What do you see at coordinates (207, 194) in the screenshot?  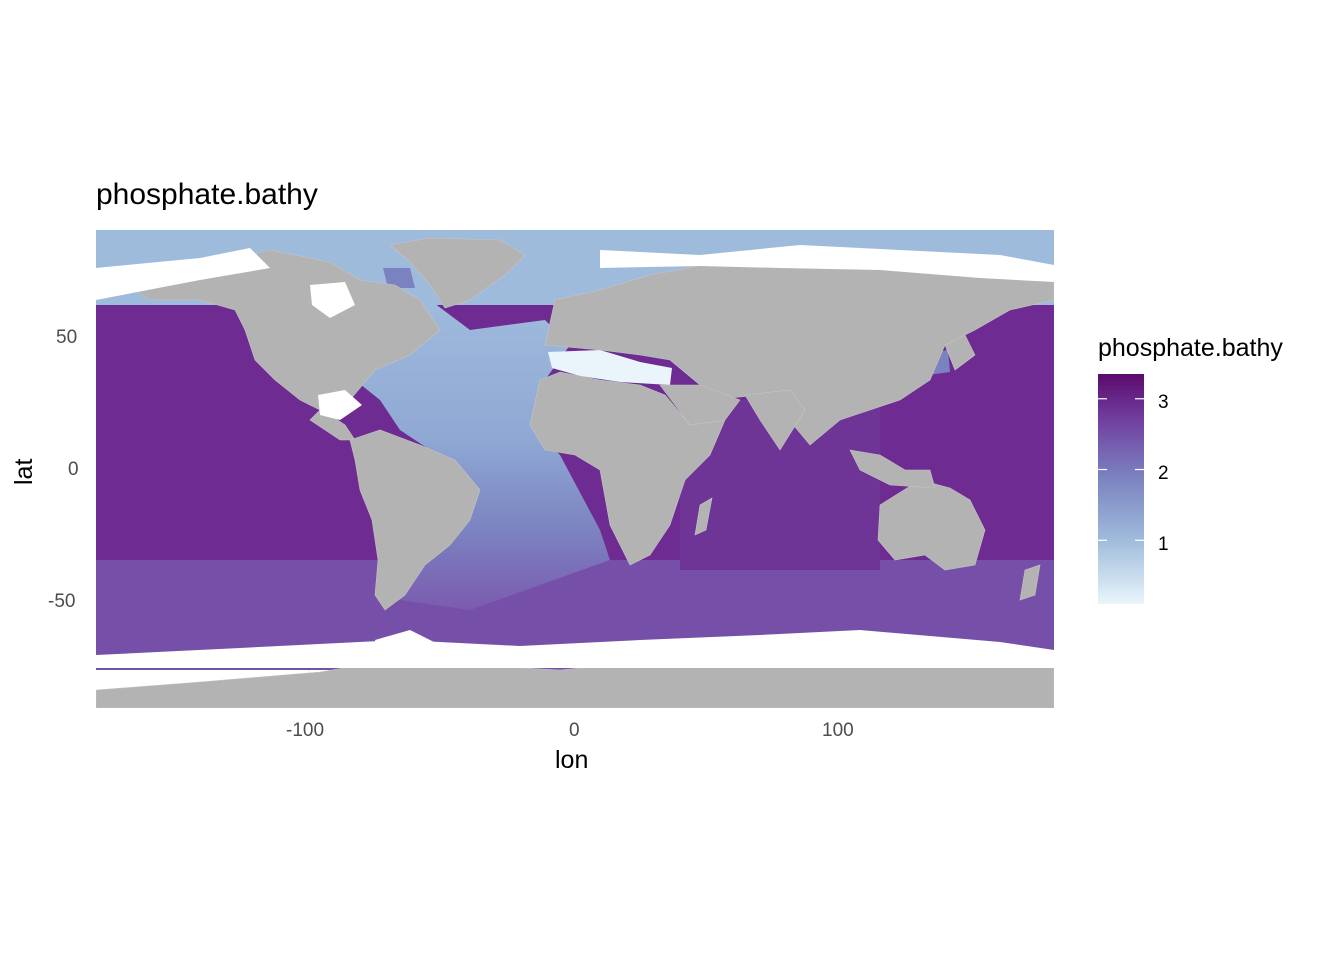 I see `chart-title: phosphate.bathy` at bounding box center [207, 194].